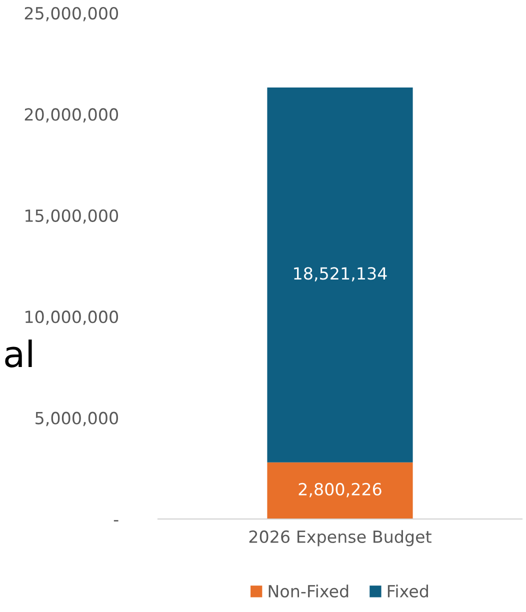  Describe the element at coordinates (308, 591) in the screenshot. I see `legend-label: Non-Fixed` at that location.